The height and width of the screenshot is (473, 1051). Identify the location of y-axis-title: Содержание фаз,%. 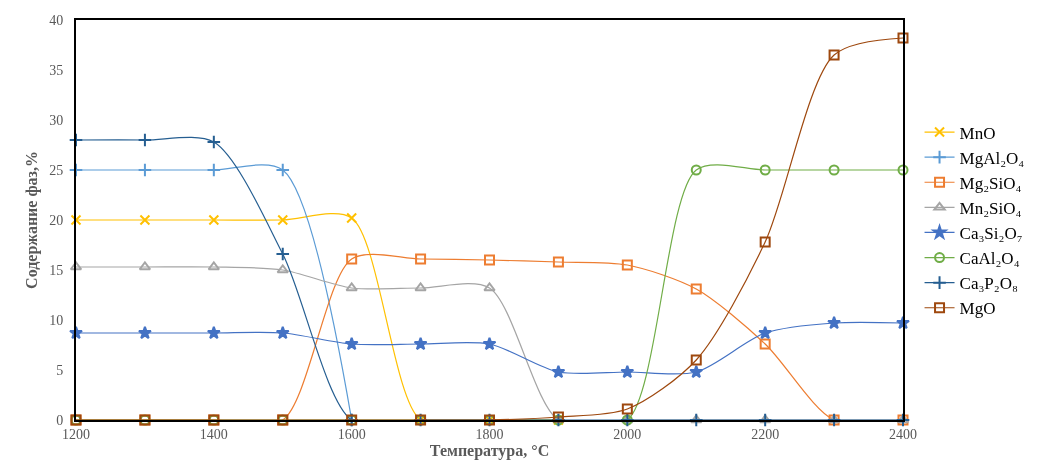
(31, 220).